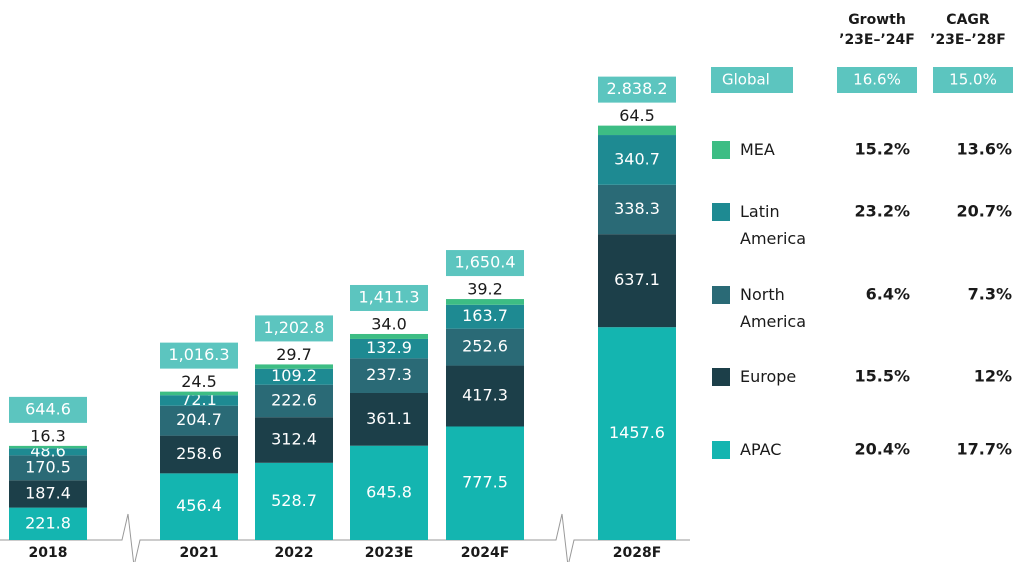  I want to click on value-label: 132.9, so click(389, 347).